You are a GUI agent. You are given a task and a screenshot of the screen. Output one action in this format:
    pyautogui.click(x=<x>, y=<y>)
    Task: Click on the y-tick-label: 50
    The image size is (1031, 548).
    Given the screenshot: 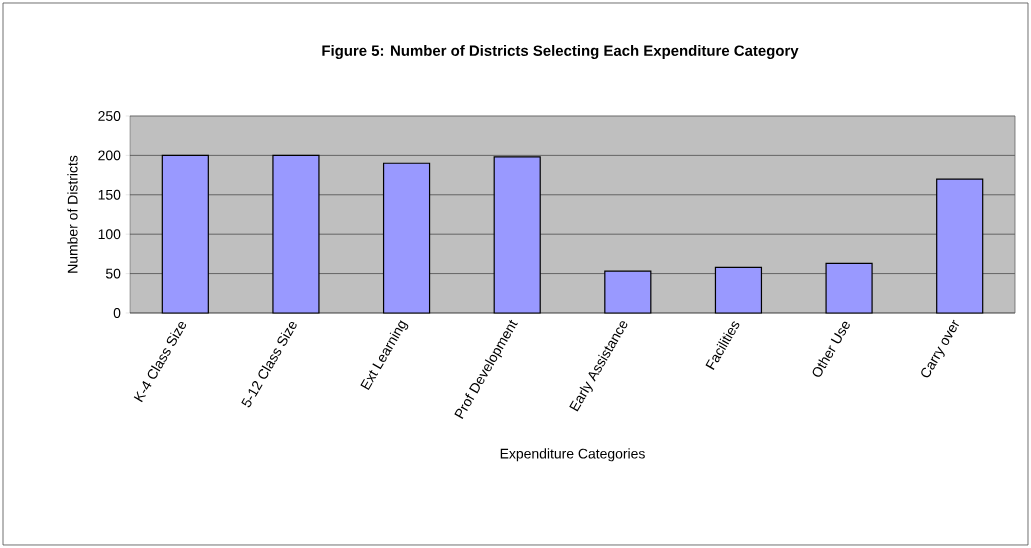 What is the action you would take?
    pyautogui.click(x=113, y=273)
    